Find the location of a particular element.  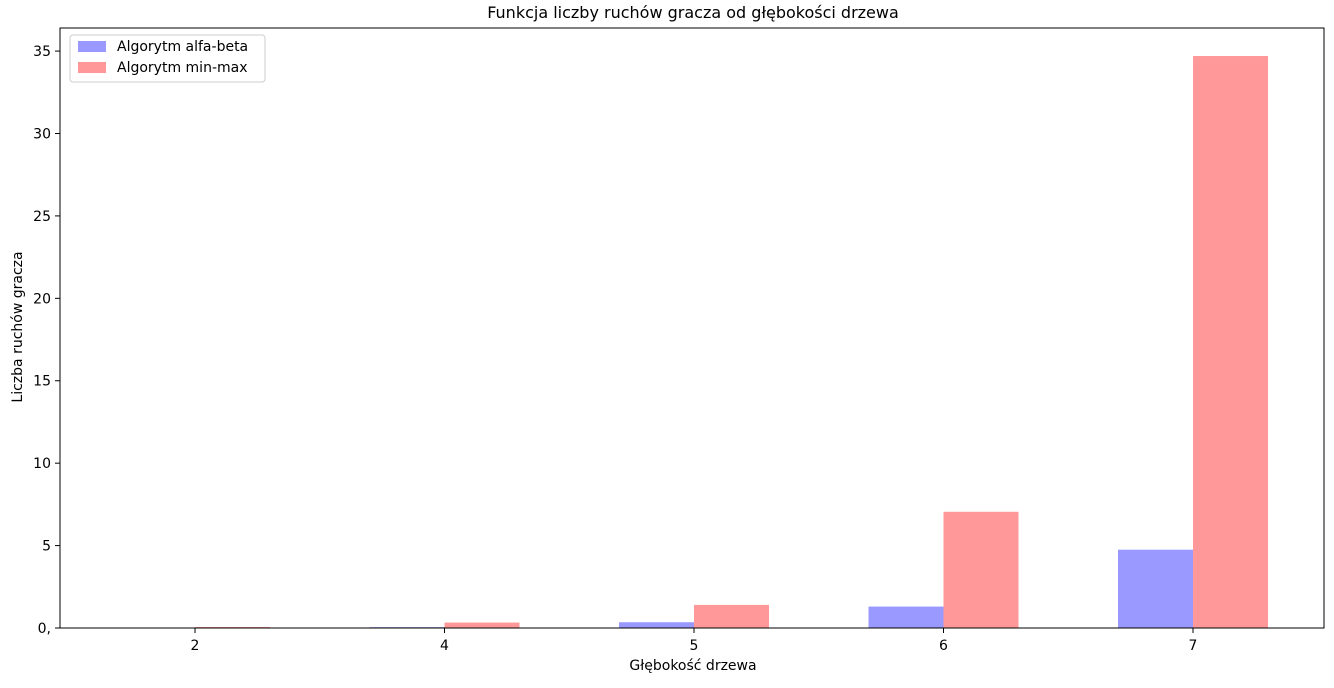

x-tick-label-2: 2 is located at coordinates (195, 646).